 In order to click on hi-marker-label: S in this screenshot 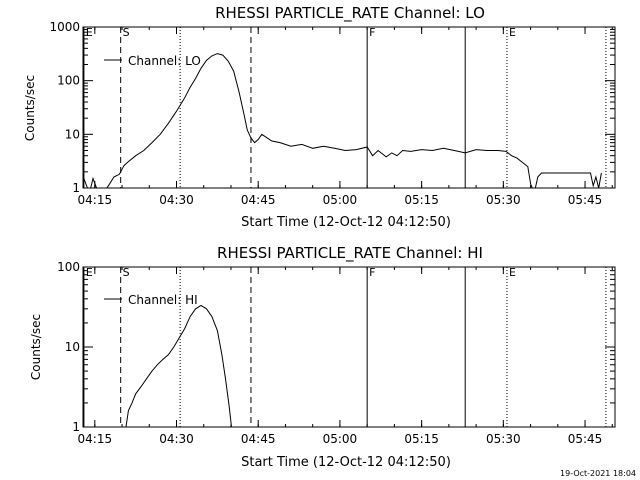, I will do `click(126, 272)`.